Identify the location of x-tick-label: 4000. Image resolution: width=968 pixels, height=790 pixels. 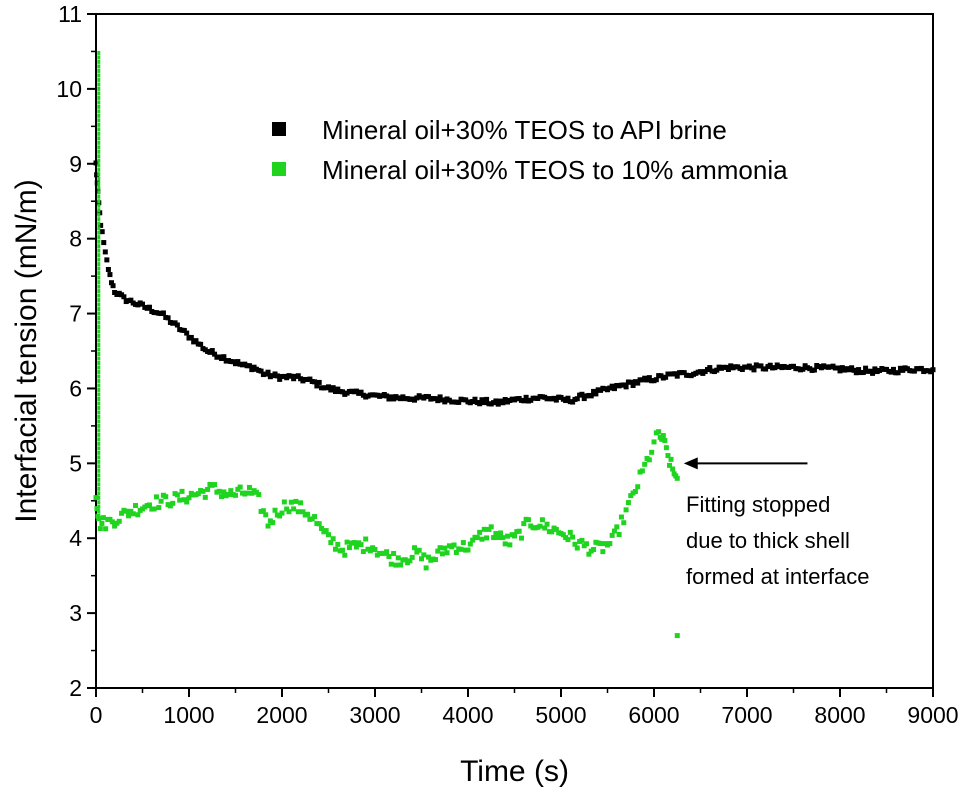
(467, 715).